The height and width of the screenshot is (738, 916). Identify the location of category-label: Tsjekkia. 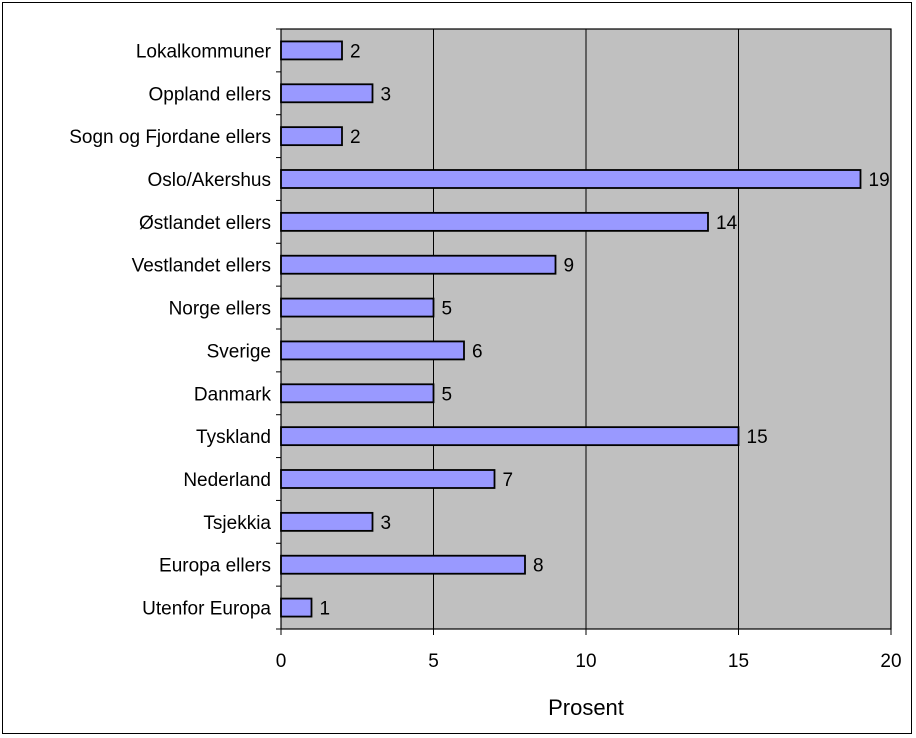
(237, 523).